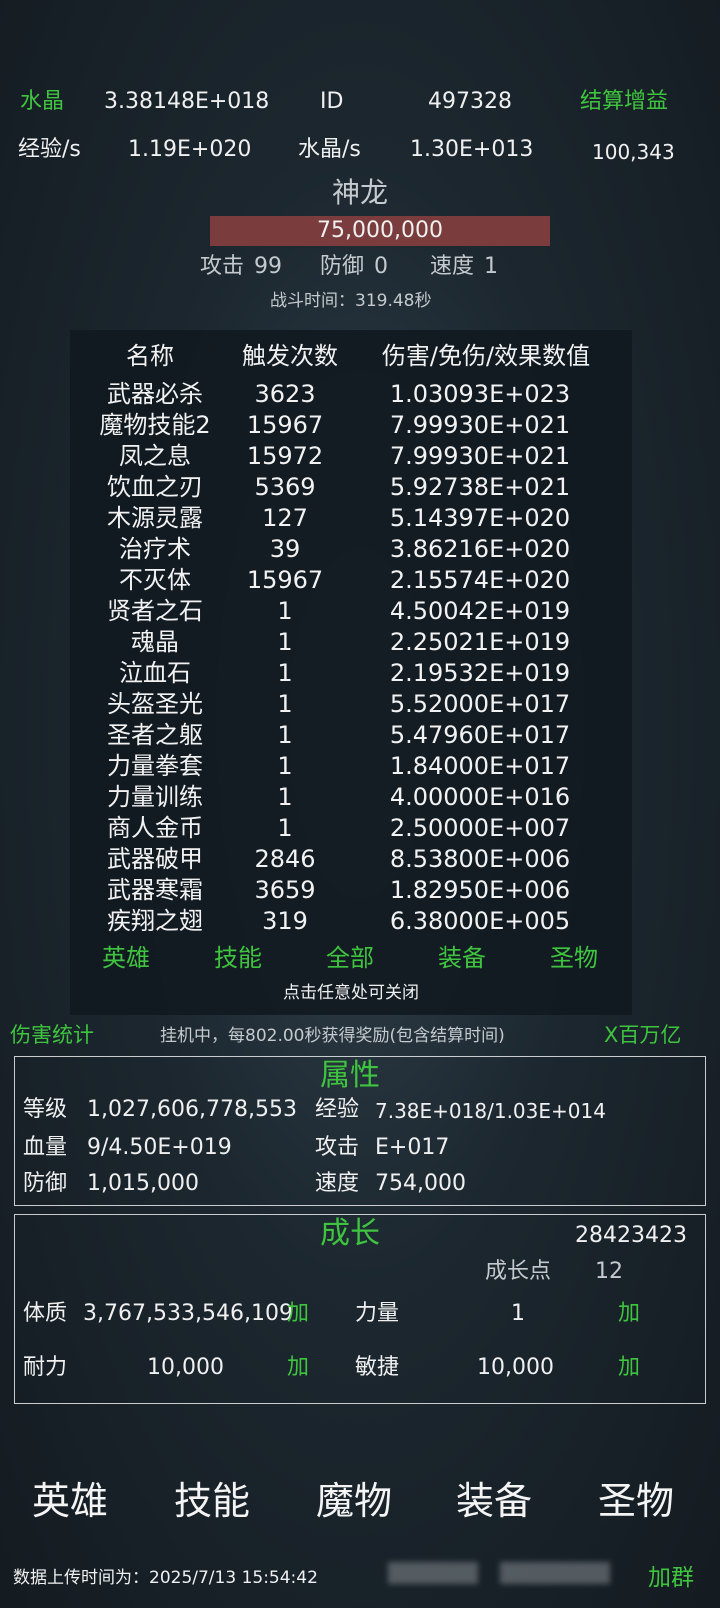 This screenshot has width=720, height=1608. What do you see at coordinates (420, 1183) in the screenshot?
I see `speed-value: 754,000` at bounding box center [420, 1183].